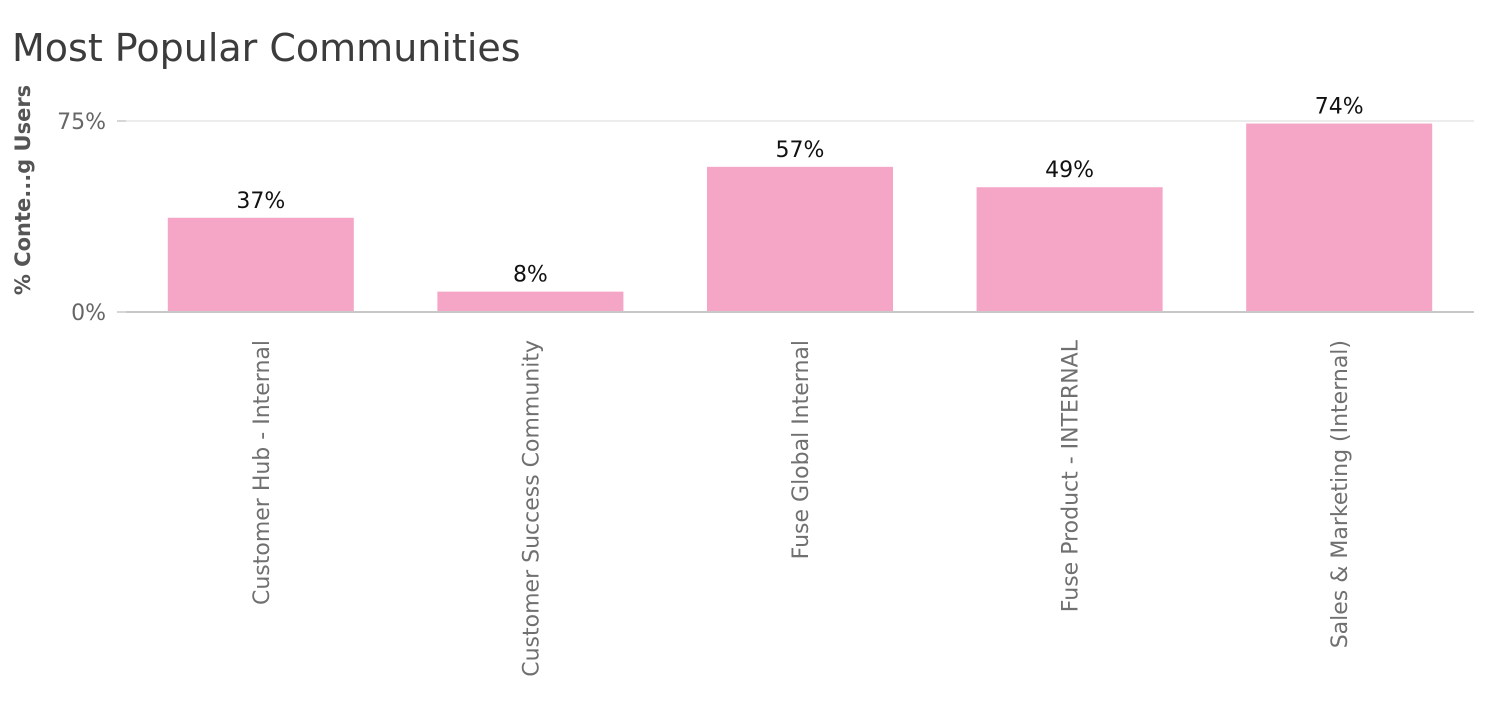 The image size is (1490, 716). What do you see at coordinates (531, 508) in the screenshot?
I see `x-tick-label: Customer Success Community` at bounding box center [531, 508].